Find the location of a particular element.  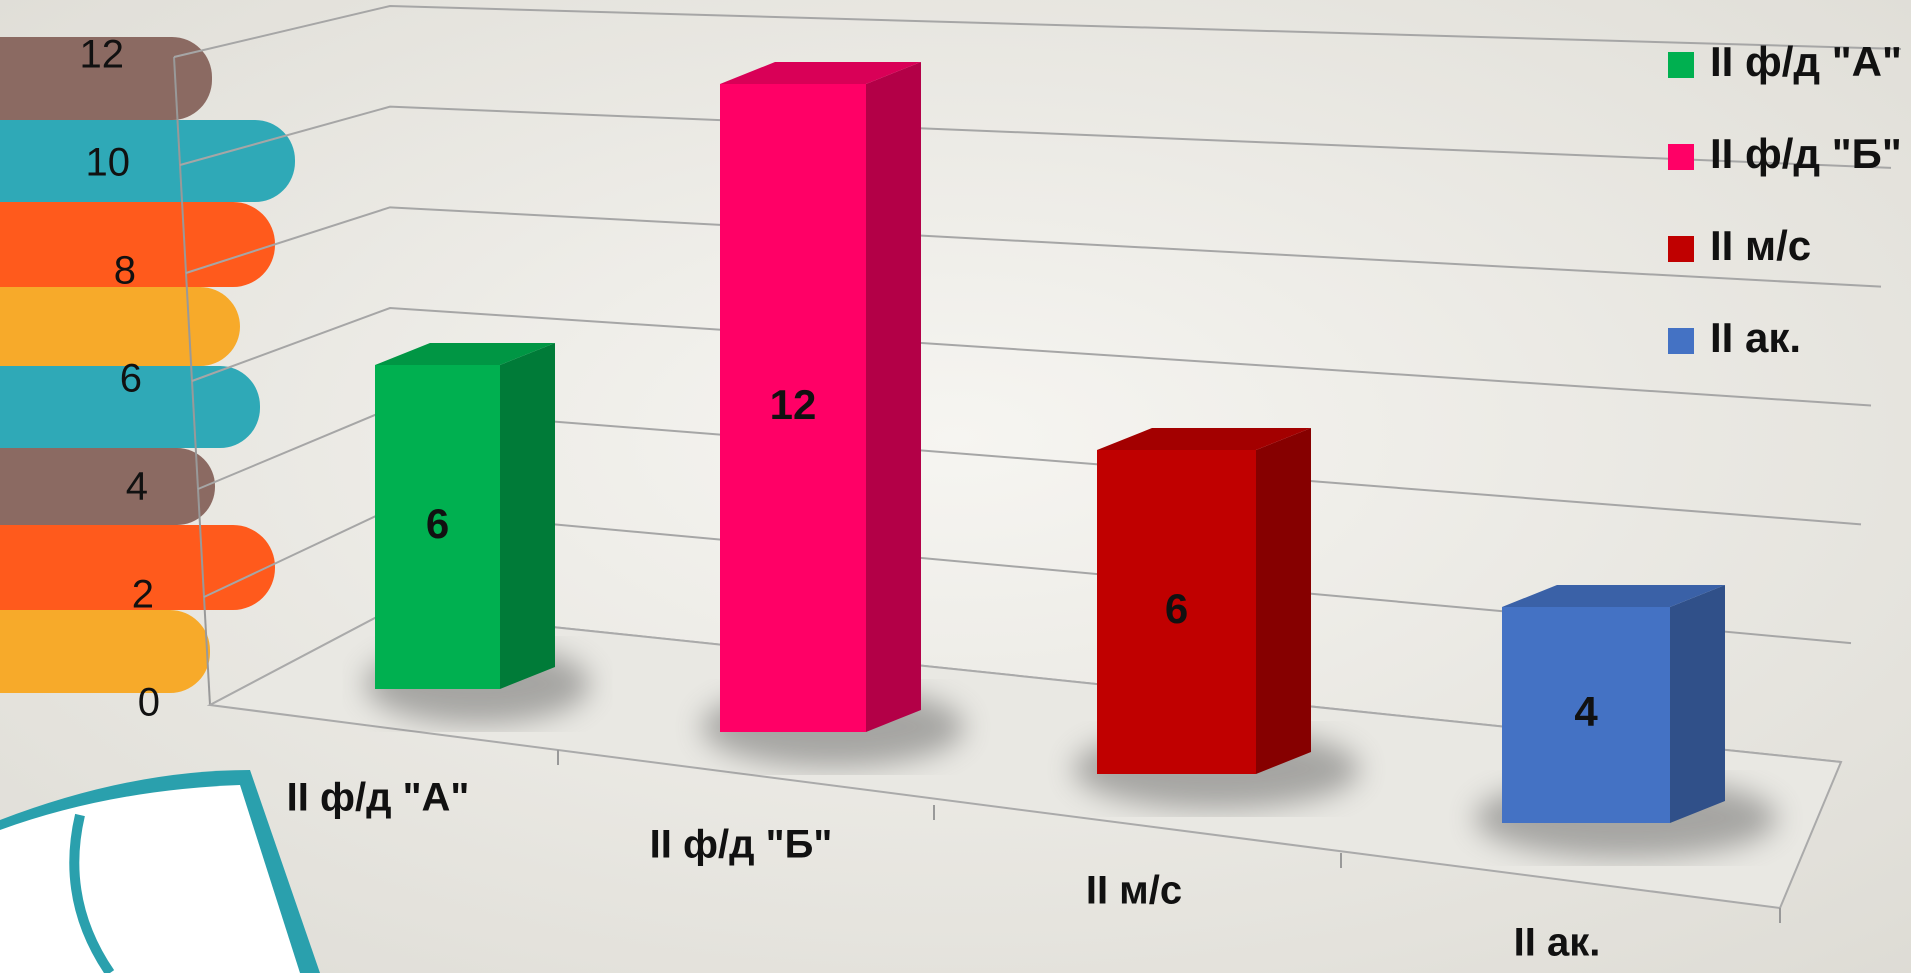

category-ticks is located at coordinates (1169, 836).